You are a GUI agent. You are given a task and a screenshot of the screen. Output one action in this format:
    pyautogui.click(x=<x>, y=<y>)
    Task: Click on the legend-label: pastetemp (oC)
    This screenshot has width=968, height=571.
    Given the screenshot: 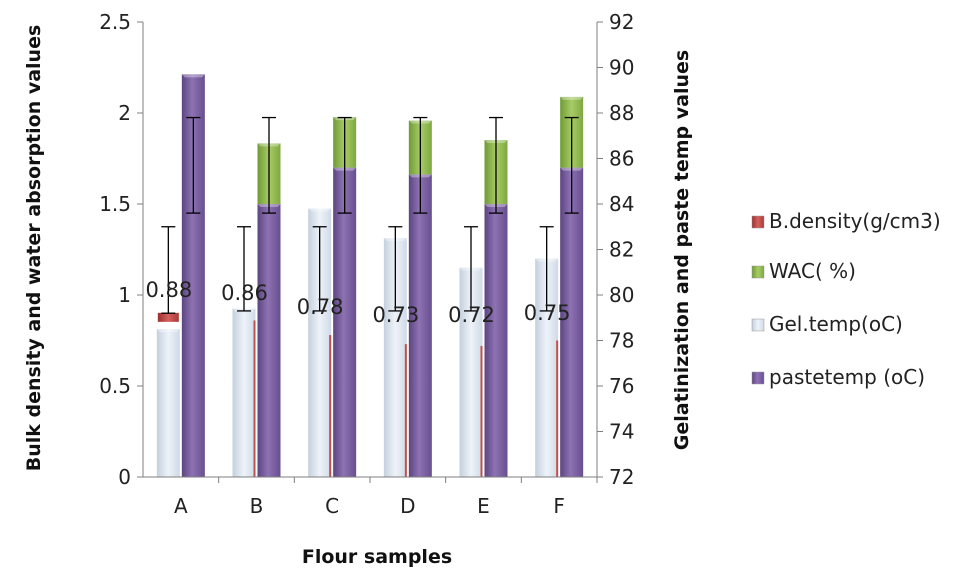 What is the action you would take?
    pyautogui.click(x=847, y=377)
    